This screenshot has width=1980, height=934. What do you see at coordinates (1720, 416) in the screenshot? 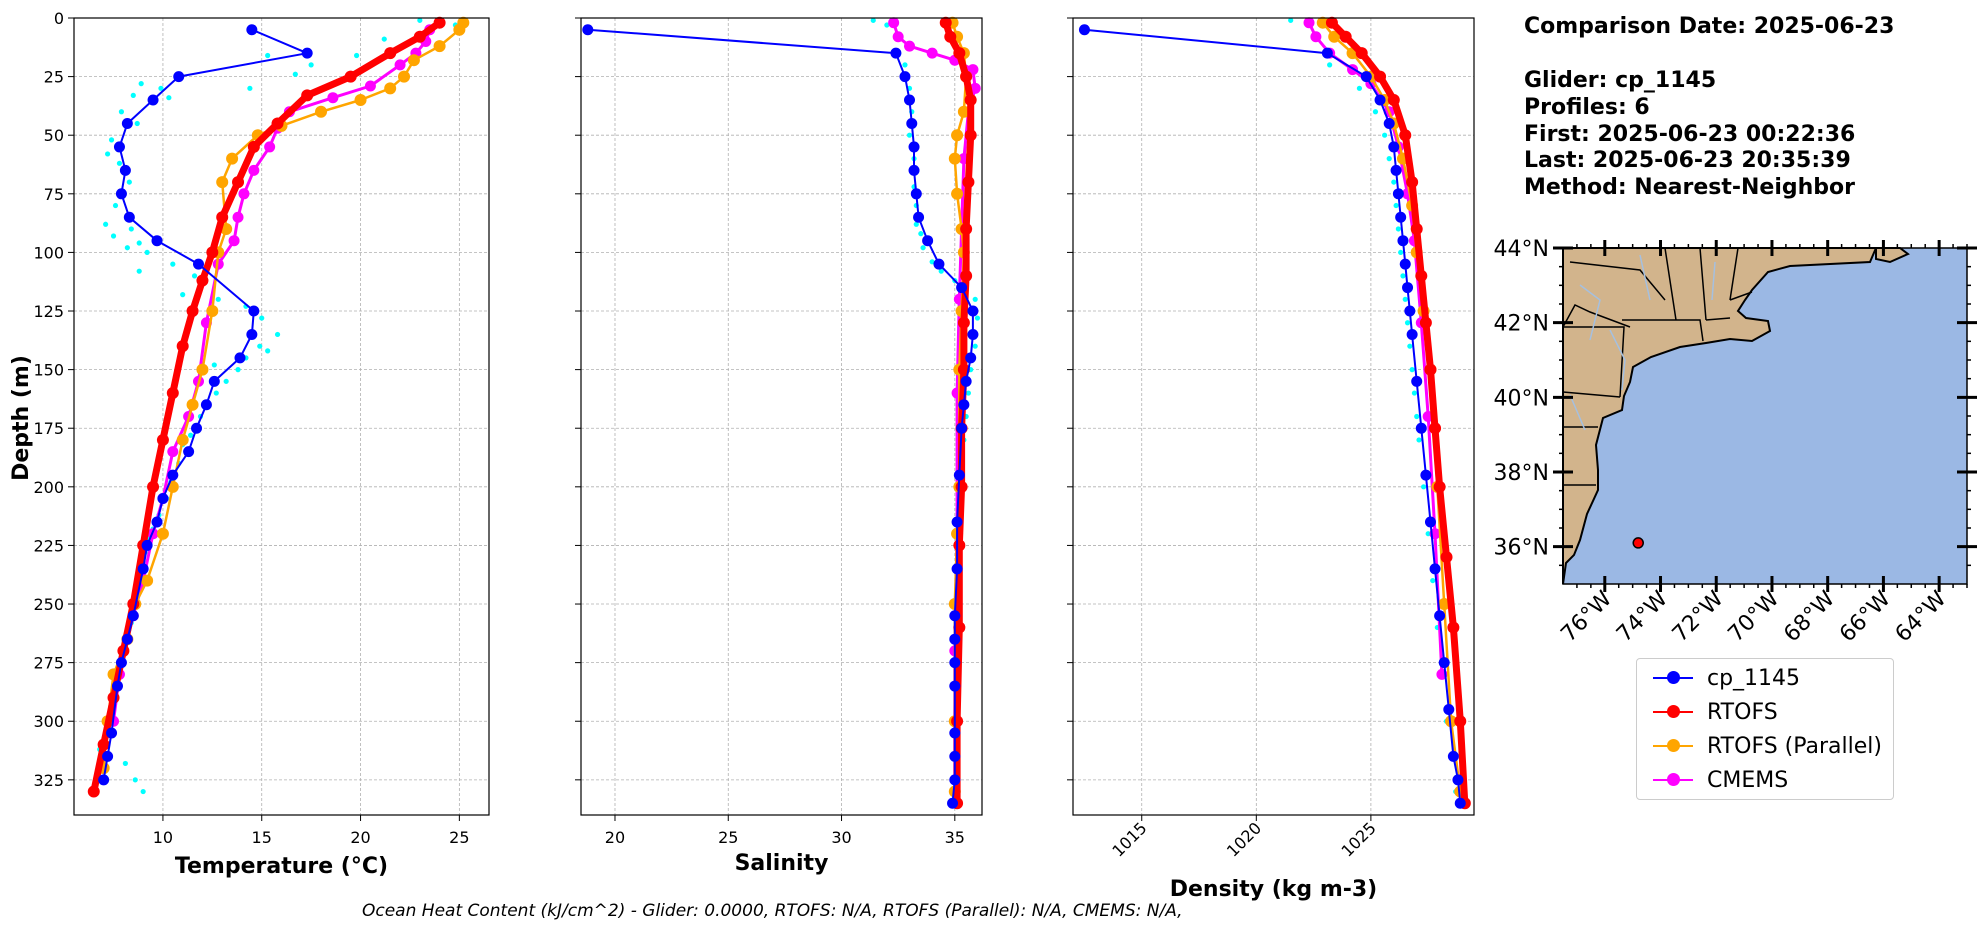
I see `map-land` at bounding box center [1720, 416].